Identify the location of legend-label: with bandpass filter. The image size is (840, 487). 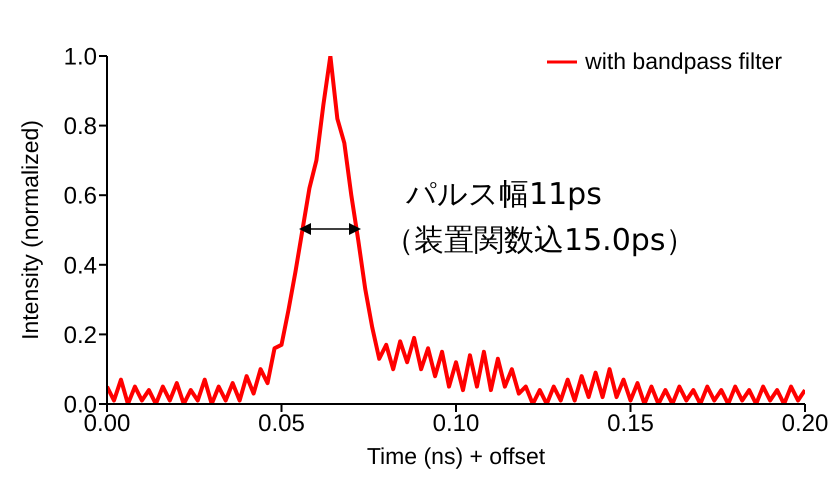
(683, 61).